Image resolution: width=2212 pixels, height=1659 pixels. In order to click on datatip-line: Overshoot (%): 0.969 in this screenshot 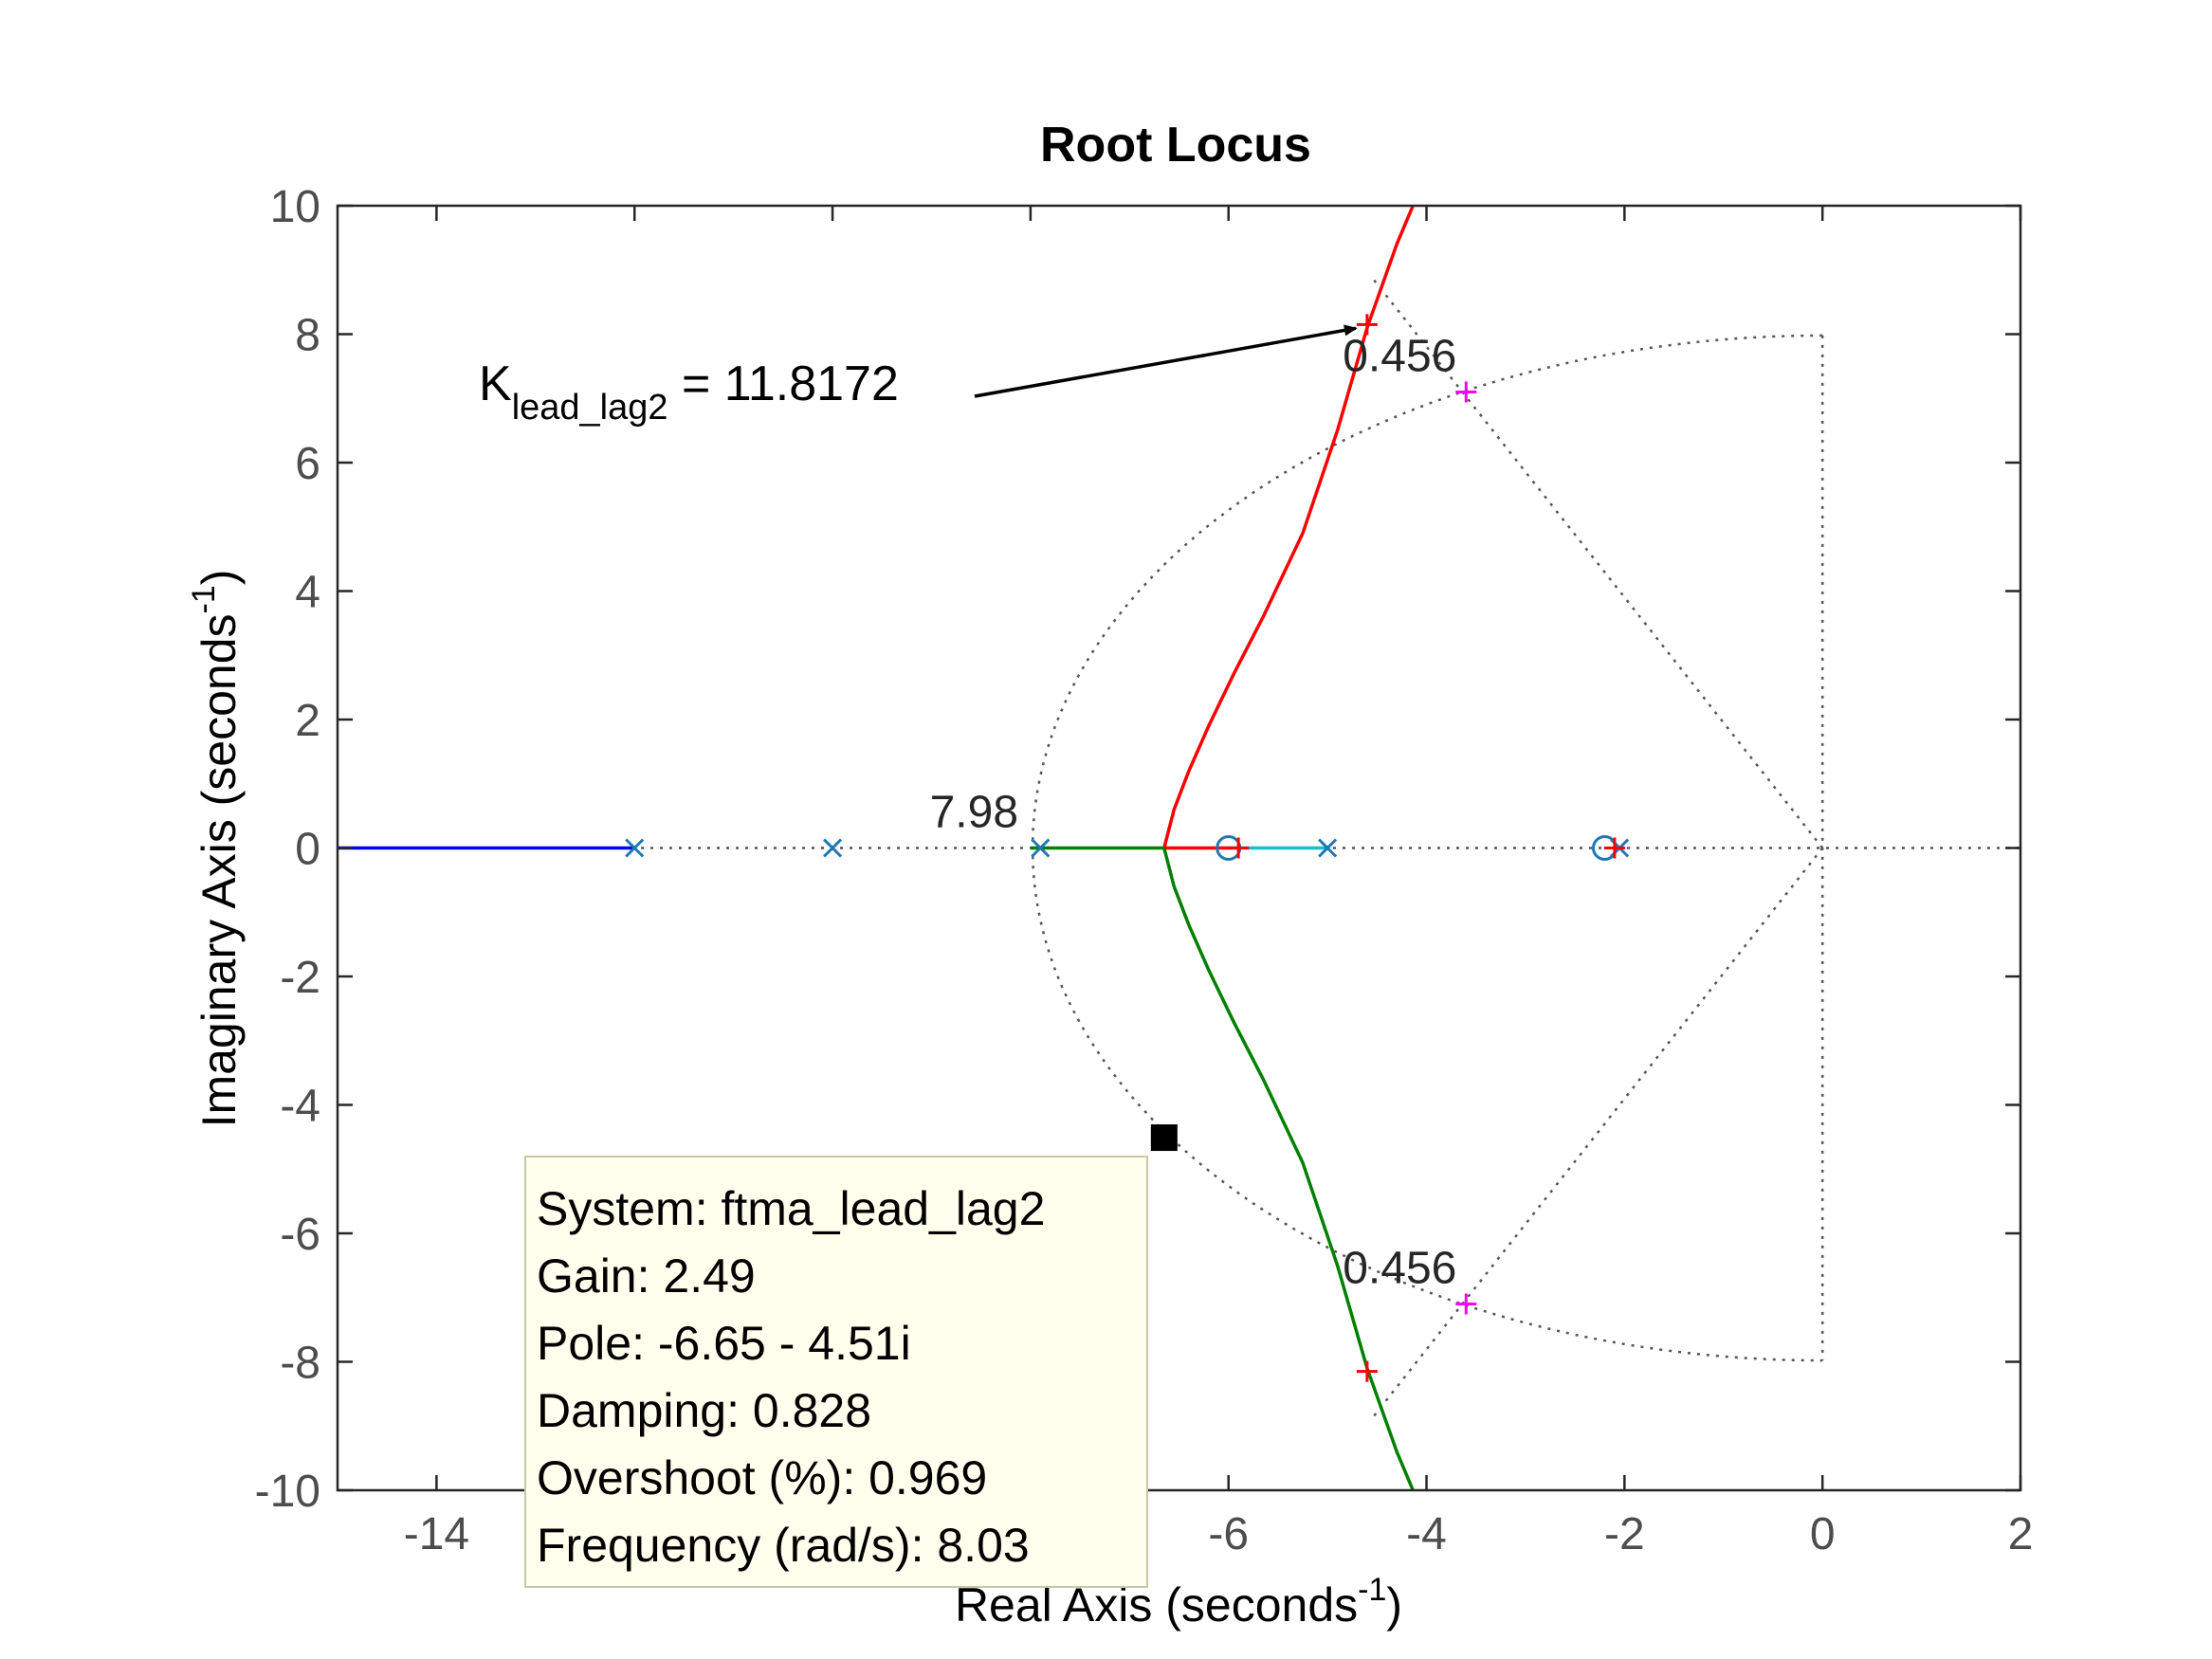, I will do `click(762, 1477)`.